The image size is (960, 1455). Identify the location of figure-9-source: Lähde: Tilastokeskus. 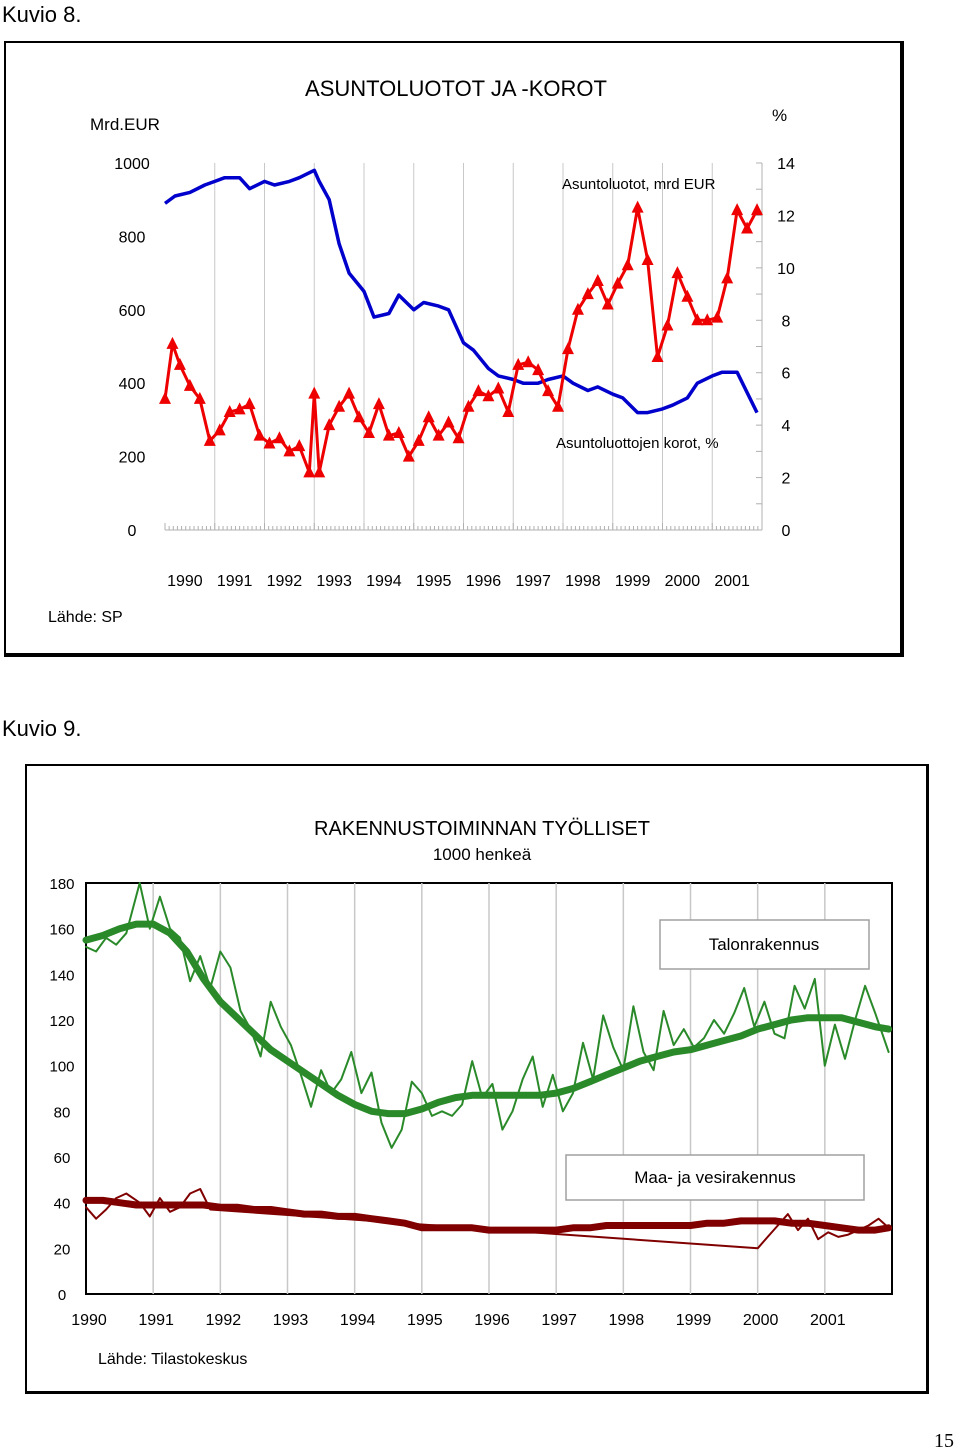
(172, 1359).